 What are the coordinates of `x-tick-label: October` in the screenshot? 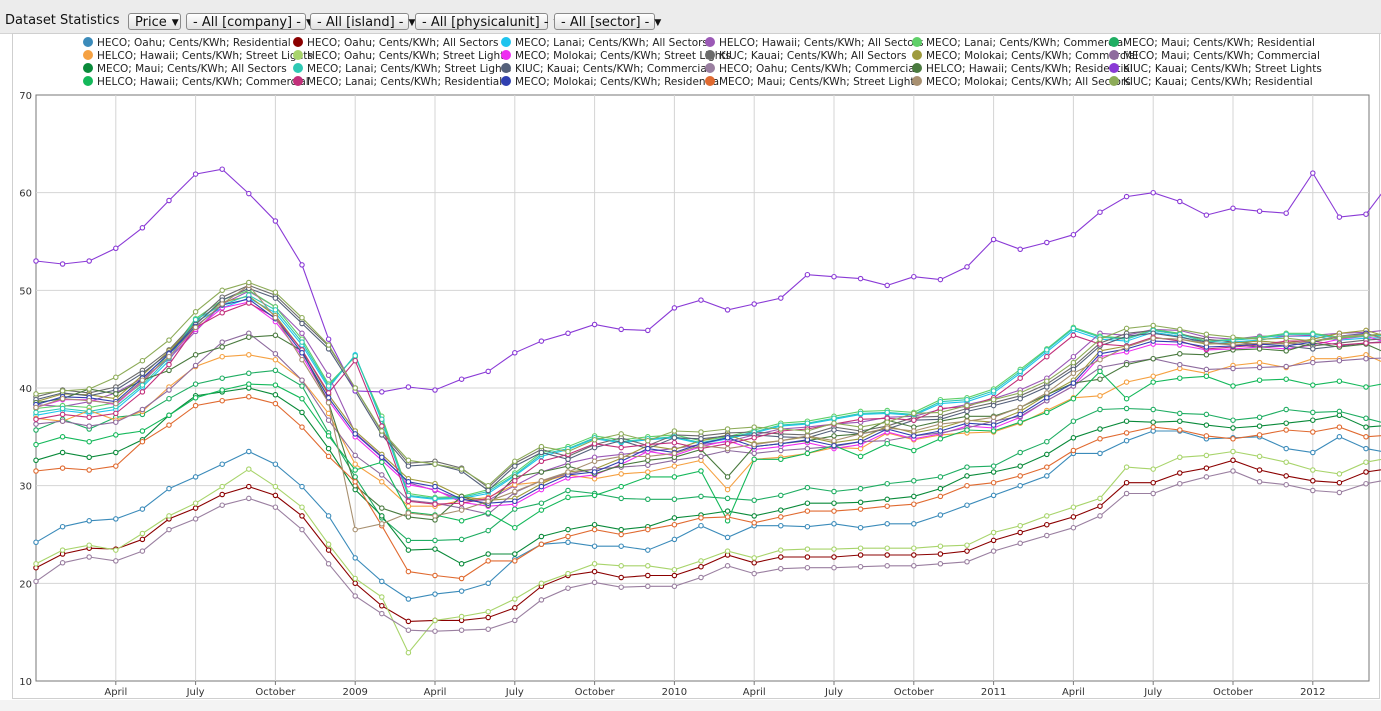 It's located at (1233, 692).